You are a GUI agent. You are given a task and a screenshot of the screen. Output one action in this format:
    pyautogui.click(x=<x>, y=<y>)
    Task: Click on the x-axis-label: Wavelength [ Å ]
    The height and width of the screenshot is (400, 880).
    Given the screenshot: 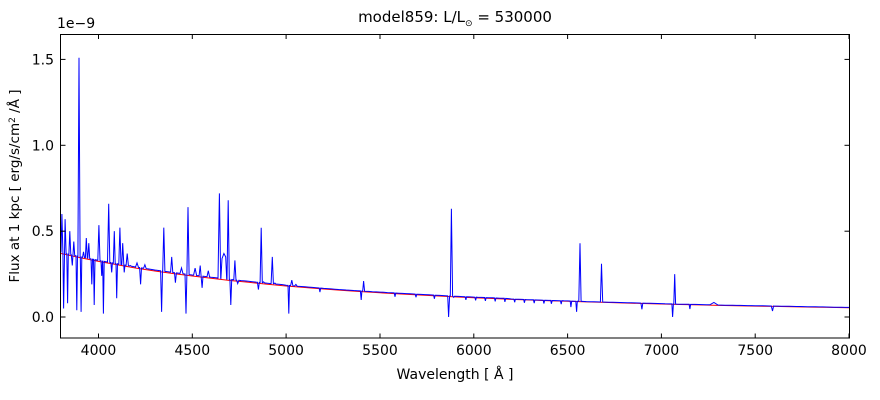 What is the action you would take?
    pyautogui.click(x=455, y=375)
    